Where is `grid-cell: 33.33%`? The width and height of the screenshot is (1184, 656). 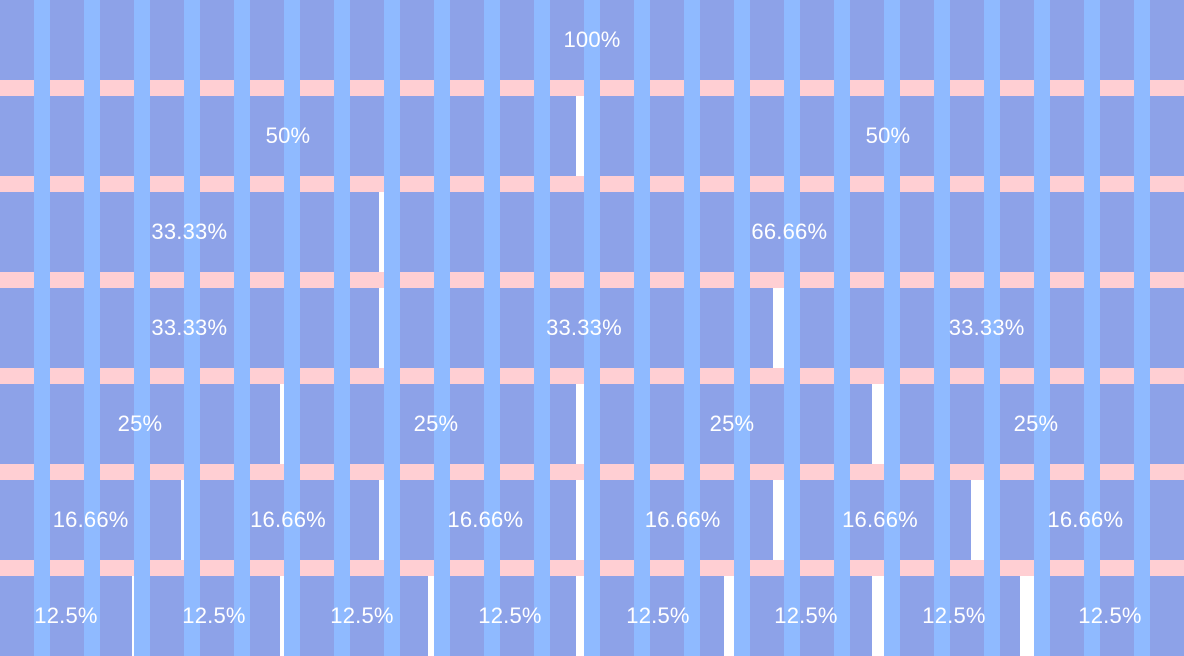
grid-cell: 33.33% is located at coordinates (584, 328).